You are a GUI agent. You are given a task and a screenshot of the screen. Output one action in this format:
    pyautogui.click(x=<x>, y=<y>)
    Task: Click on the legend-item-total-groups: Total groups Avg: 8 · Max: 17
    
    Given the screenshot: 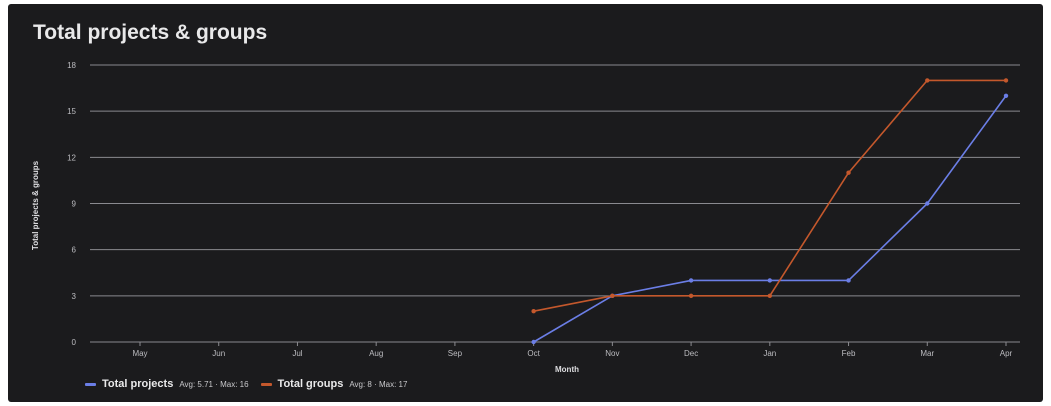 What is the action you would take?
    pyautogui.click(x=334, y=384)
    